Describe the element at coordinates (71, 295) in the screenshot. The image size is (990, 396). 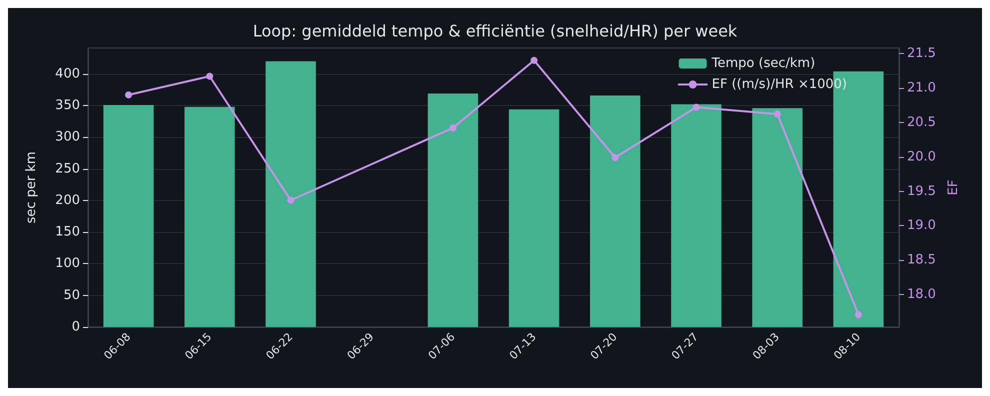
I see `y-tick-label: 50` at that location.